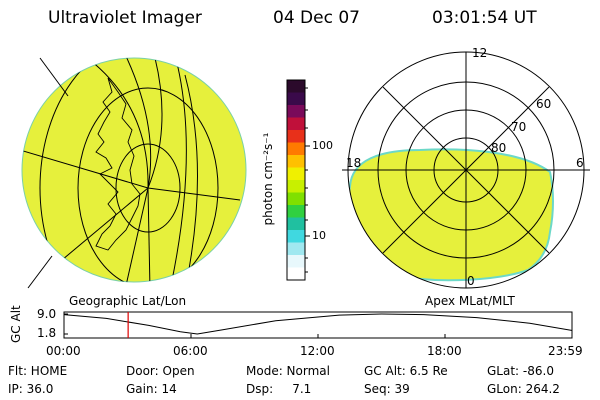  I want to click on altitude-xtick-1: 06:00, so click(190, 351).